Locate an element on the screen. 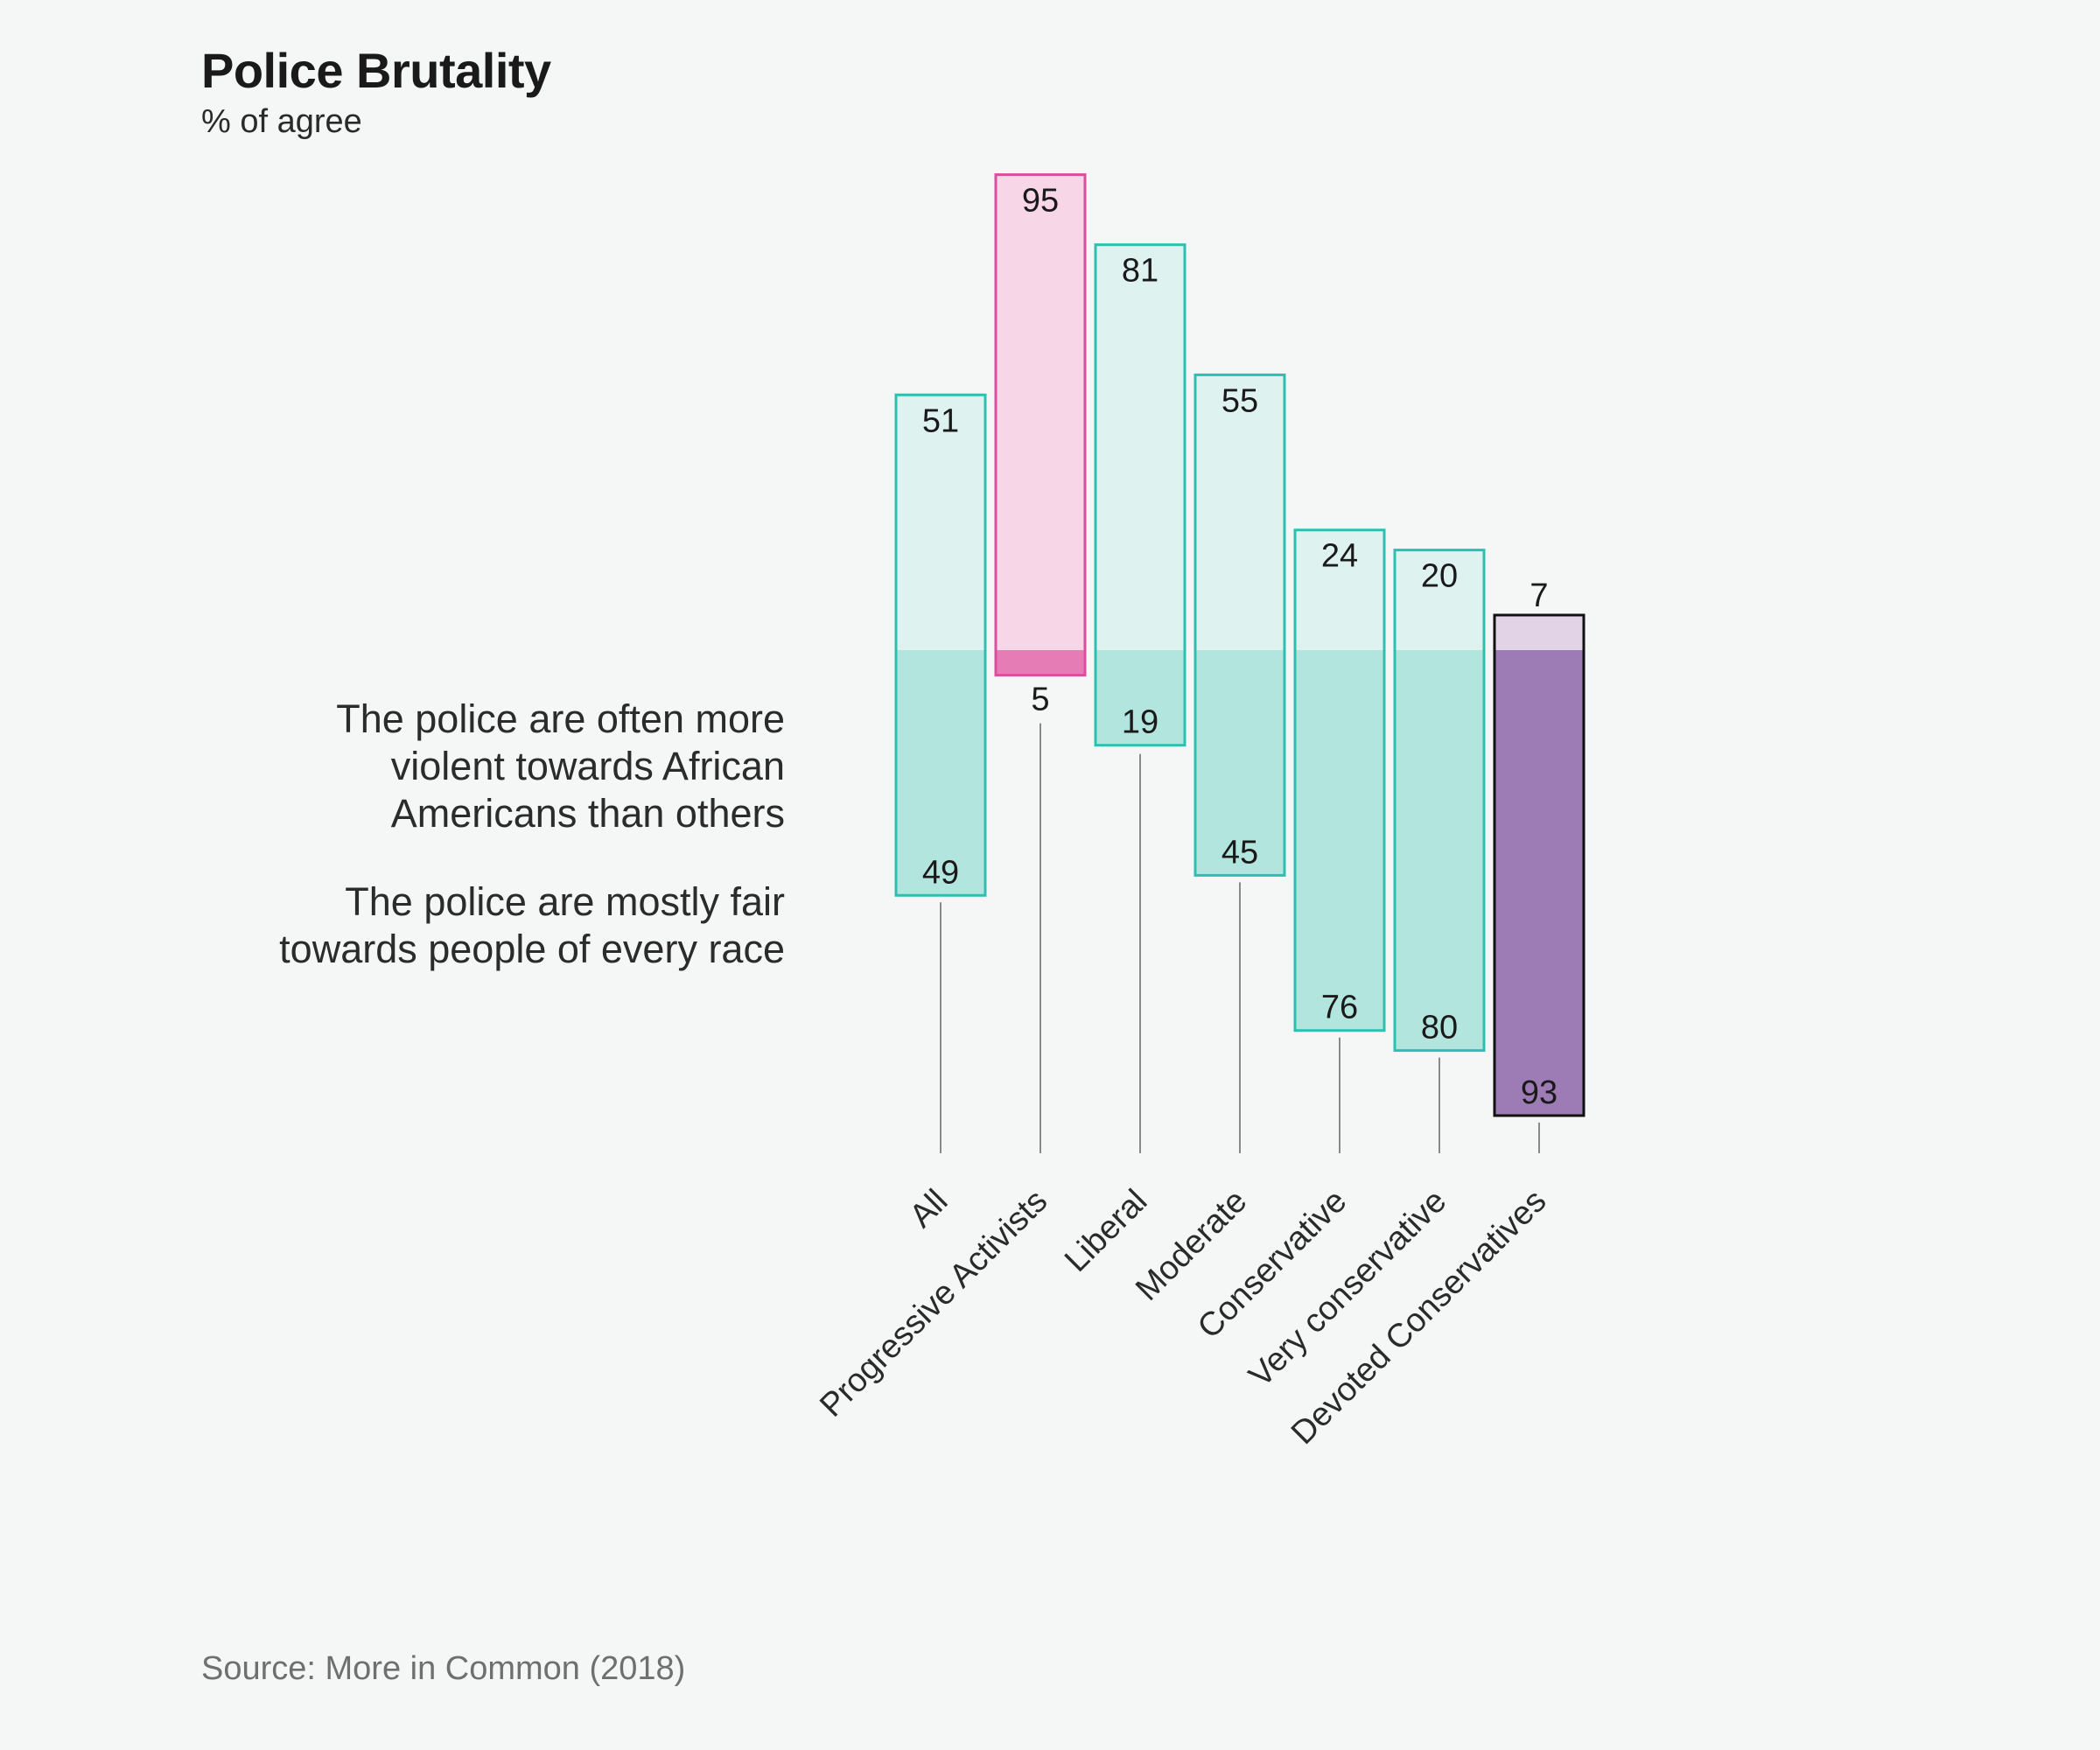  bar-bottom-very-conservative is located at coordinates (1439, 850).